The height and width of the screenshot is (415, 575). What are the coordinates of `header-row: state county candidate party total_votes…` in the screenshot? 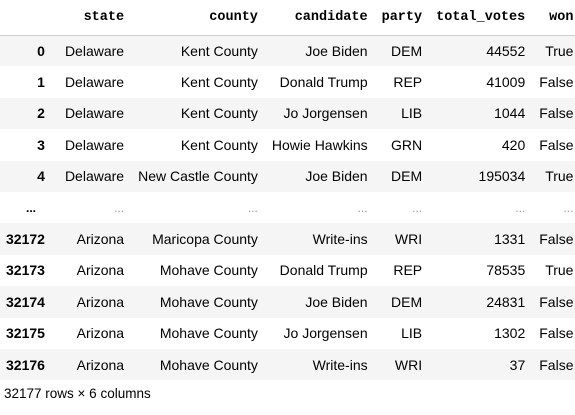 It's located at (287, 18).